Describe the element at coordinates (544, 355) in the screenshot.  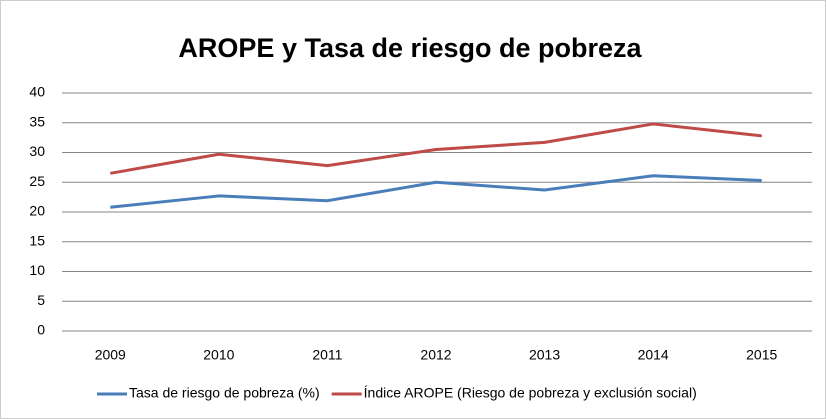
I see `x-tick-label: 2013` at that location.